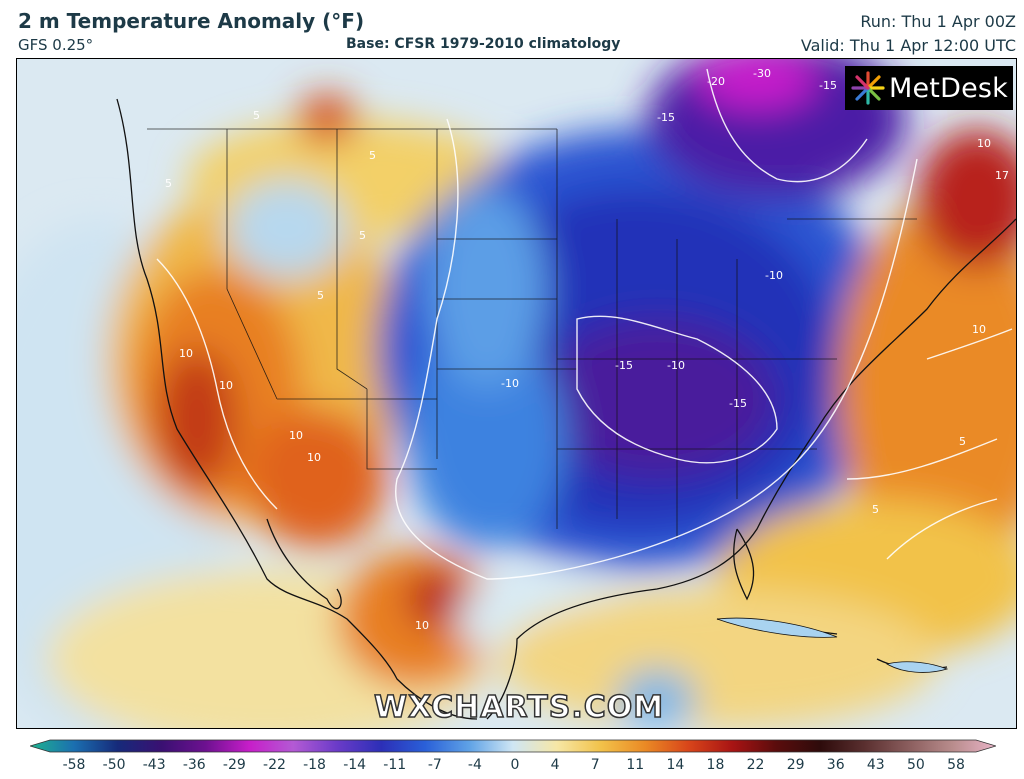 The width and height of the screenshot is (1024, 779). I want to click on run-time-label: Run: Thu 1 Apr 00Z, so click(938, 21).